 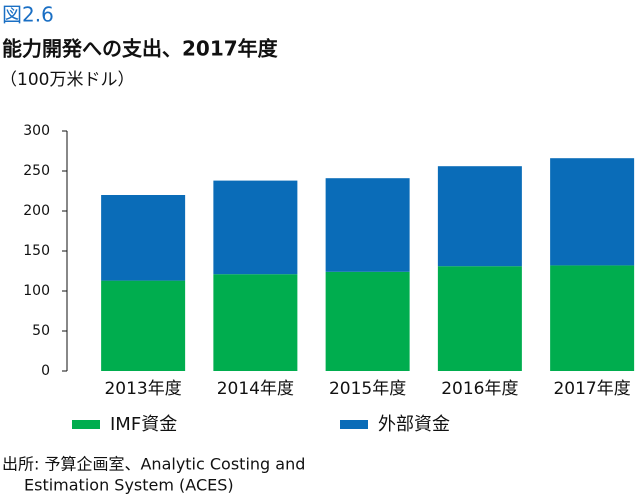 What do you see at coordinates (255, 389) in the screenshot?
I see `x-tick-label: 2014年度` at bounding box center [255, 389].